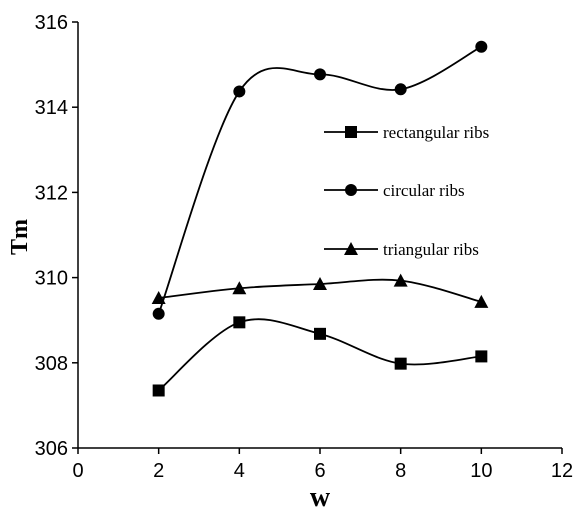  I want to click on legend-label-circular: circular ribs, so click(424, 190).